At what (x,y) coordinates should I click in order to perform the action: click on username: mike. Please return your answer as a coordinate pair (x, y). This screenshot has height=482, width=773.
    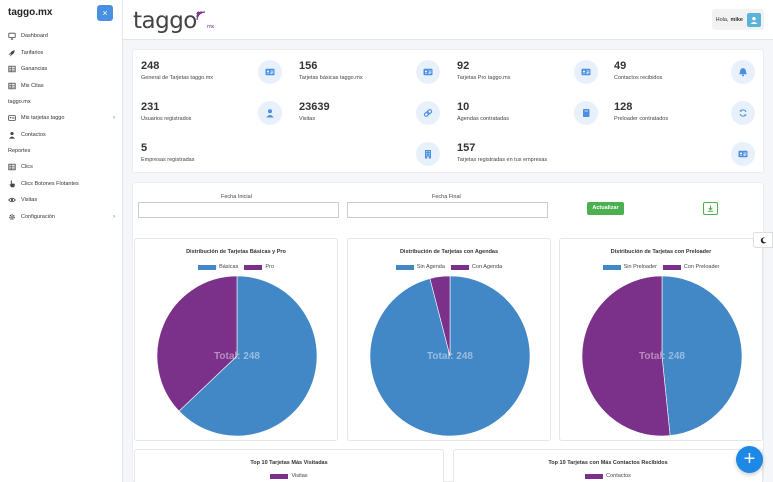
    Looking at the image, I should click on (736, 19).